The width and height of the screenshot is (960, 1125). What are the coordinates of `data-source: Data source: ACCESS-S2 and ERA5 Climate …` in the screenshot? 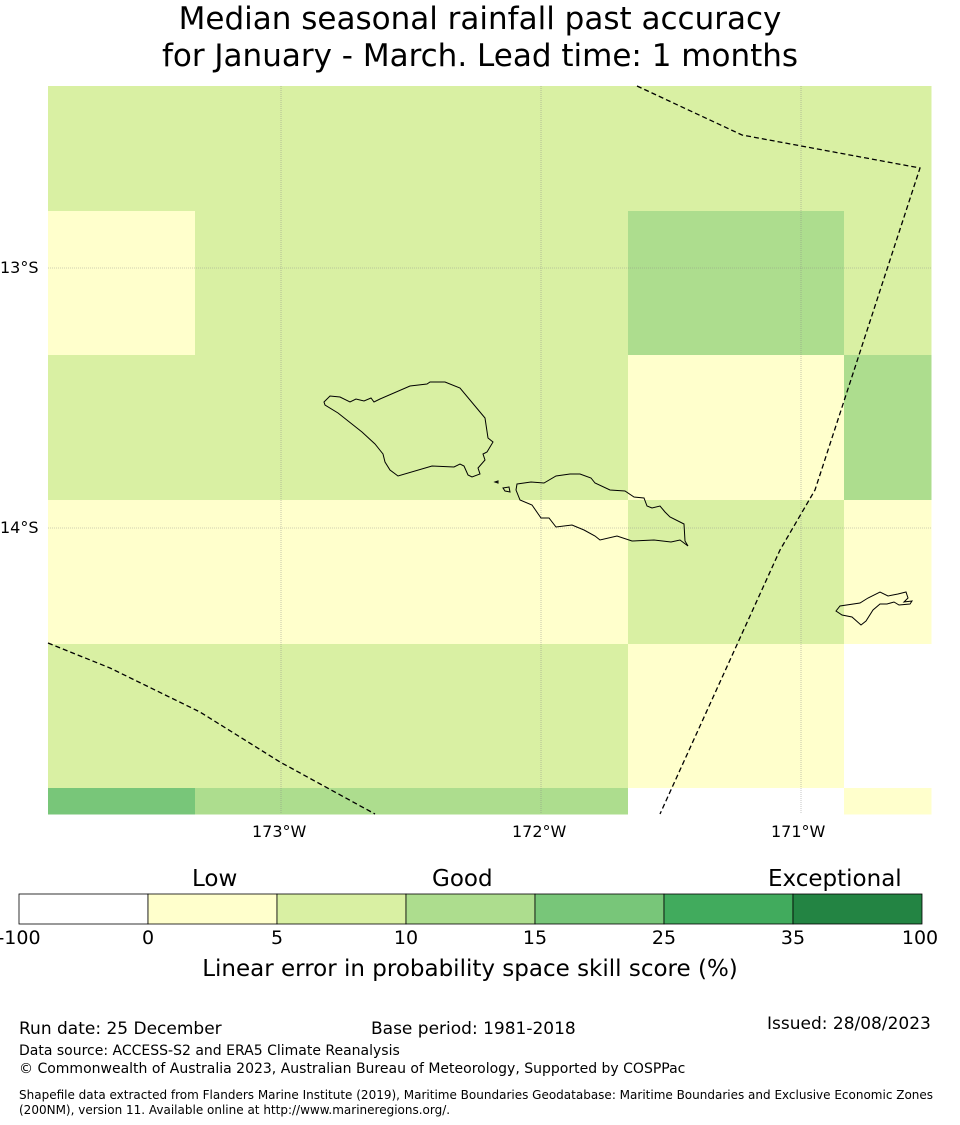 It's located at (209, 1051).